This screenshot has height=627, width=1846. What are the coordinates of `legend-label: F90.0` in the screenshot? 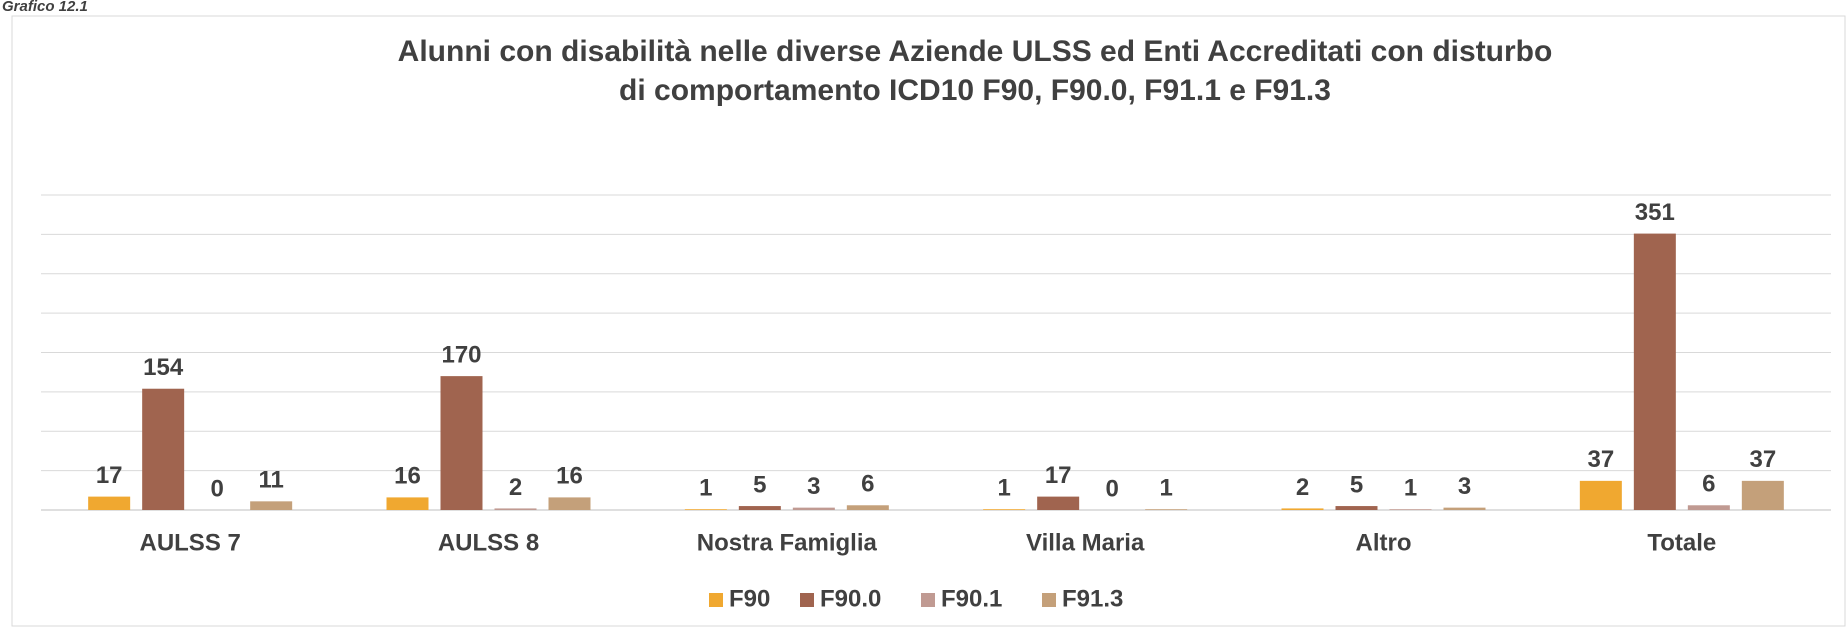 It's located at (850, 598).